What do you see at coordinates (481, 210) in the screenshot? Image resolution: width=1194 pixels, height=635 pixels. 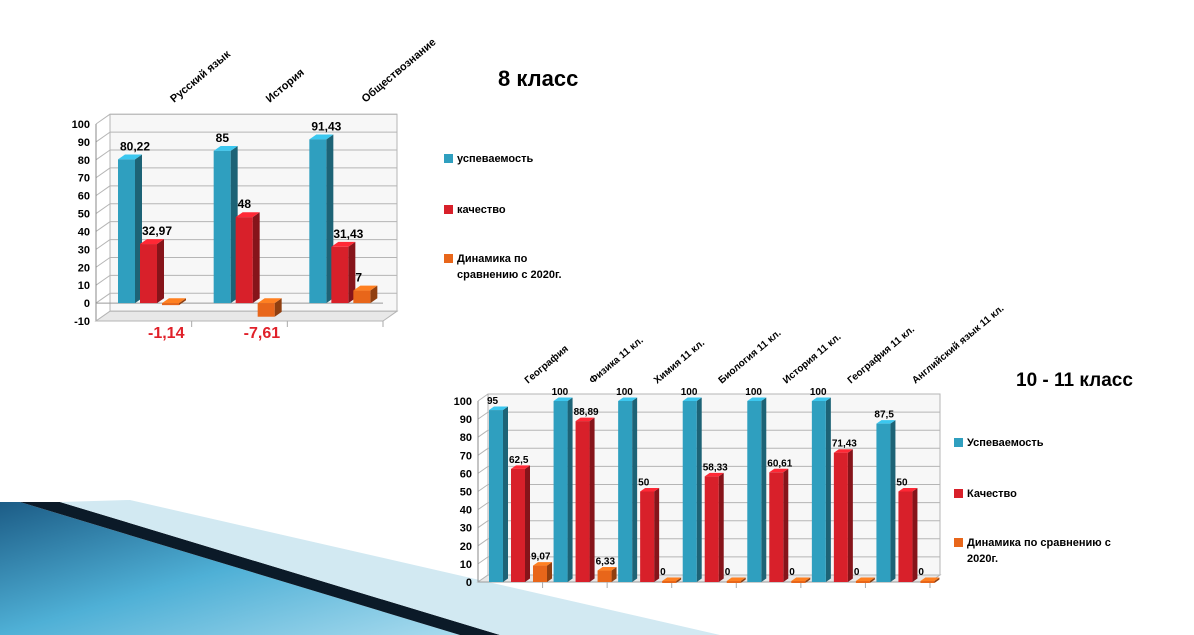 I see `legend-label-kachestvo: качество` at bounding box center [481, 210].